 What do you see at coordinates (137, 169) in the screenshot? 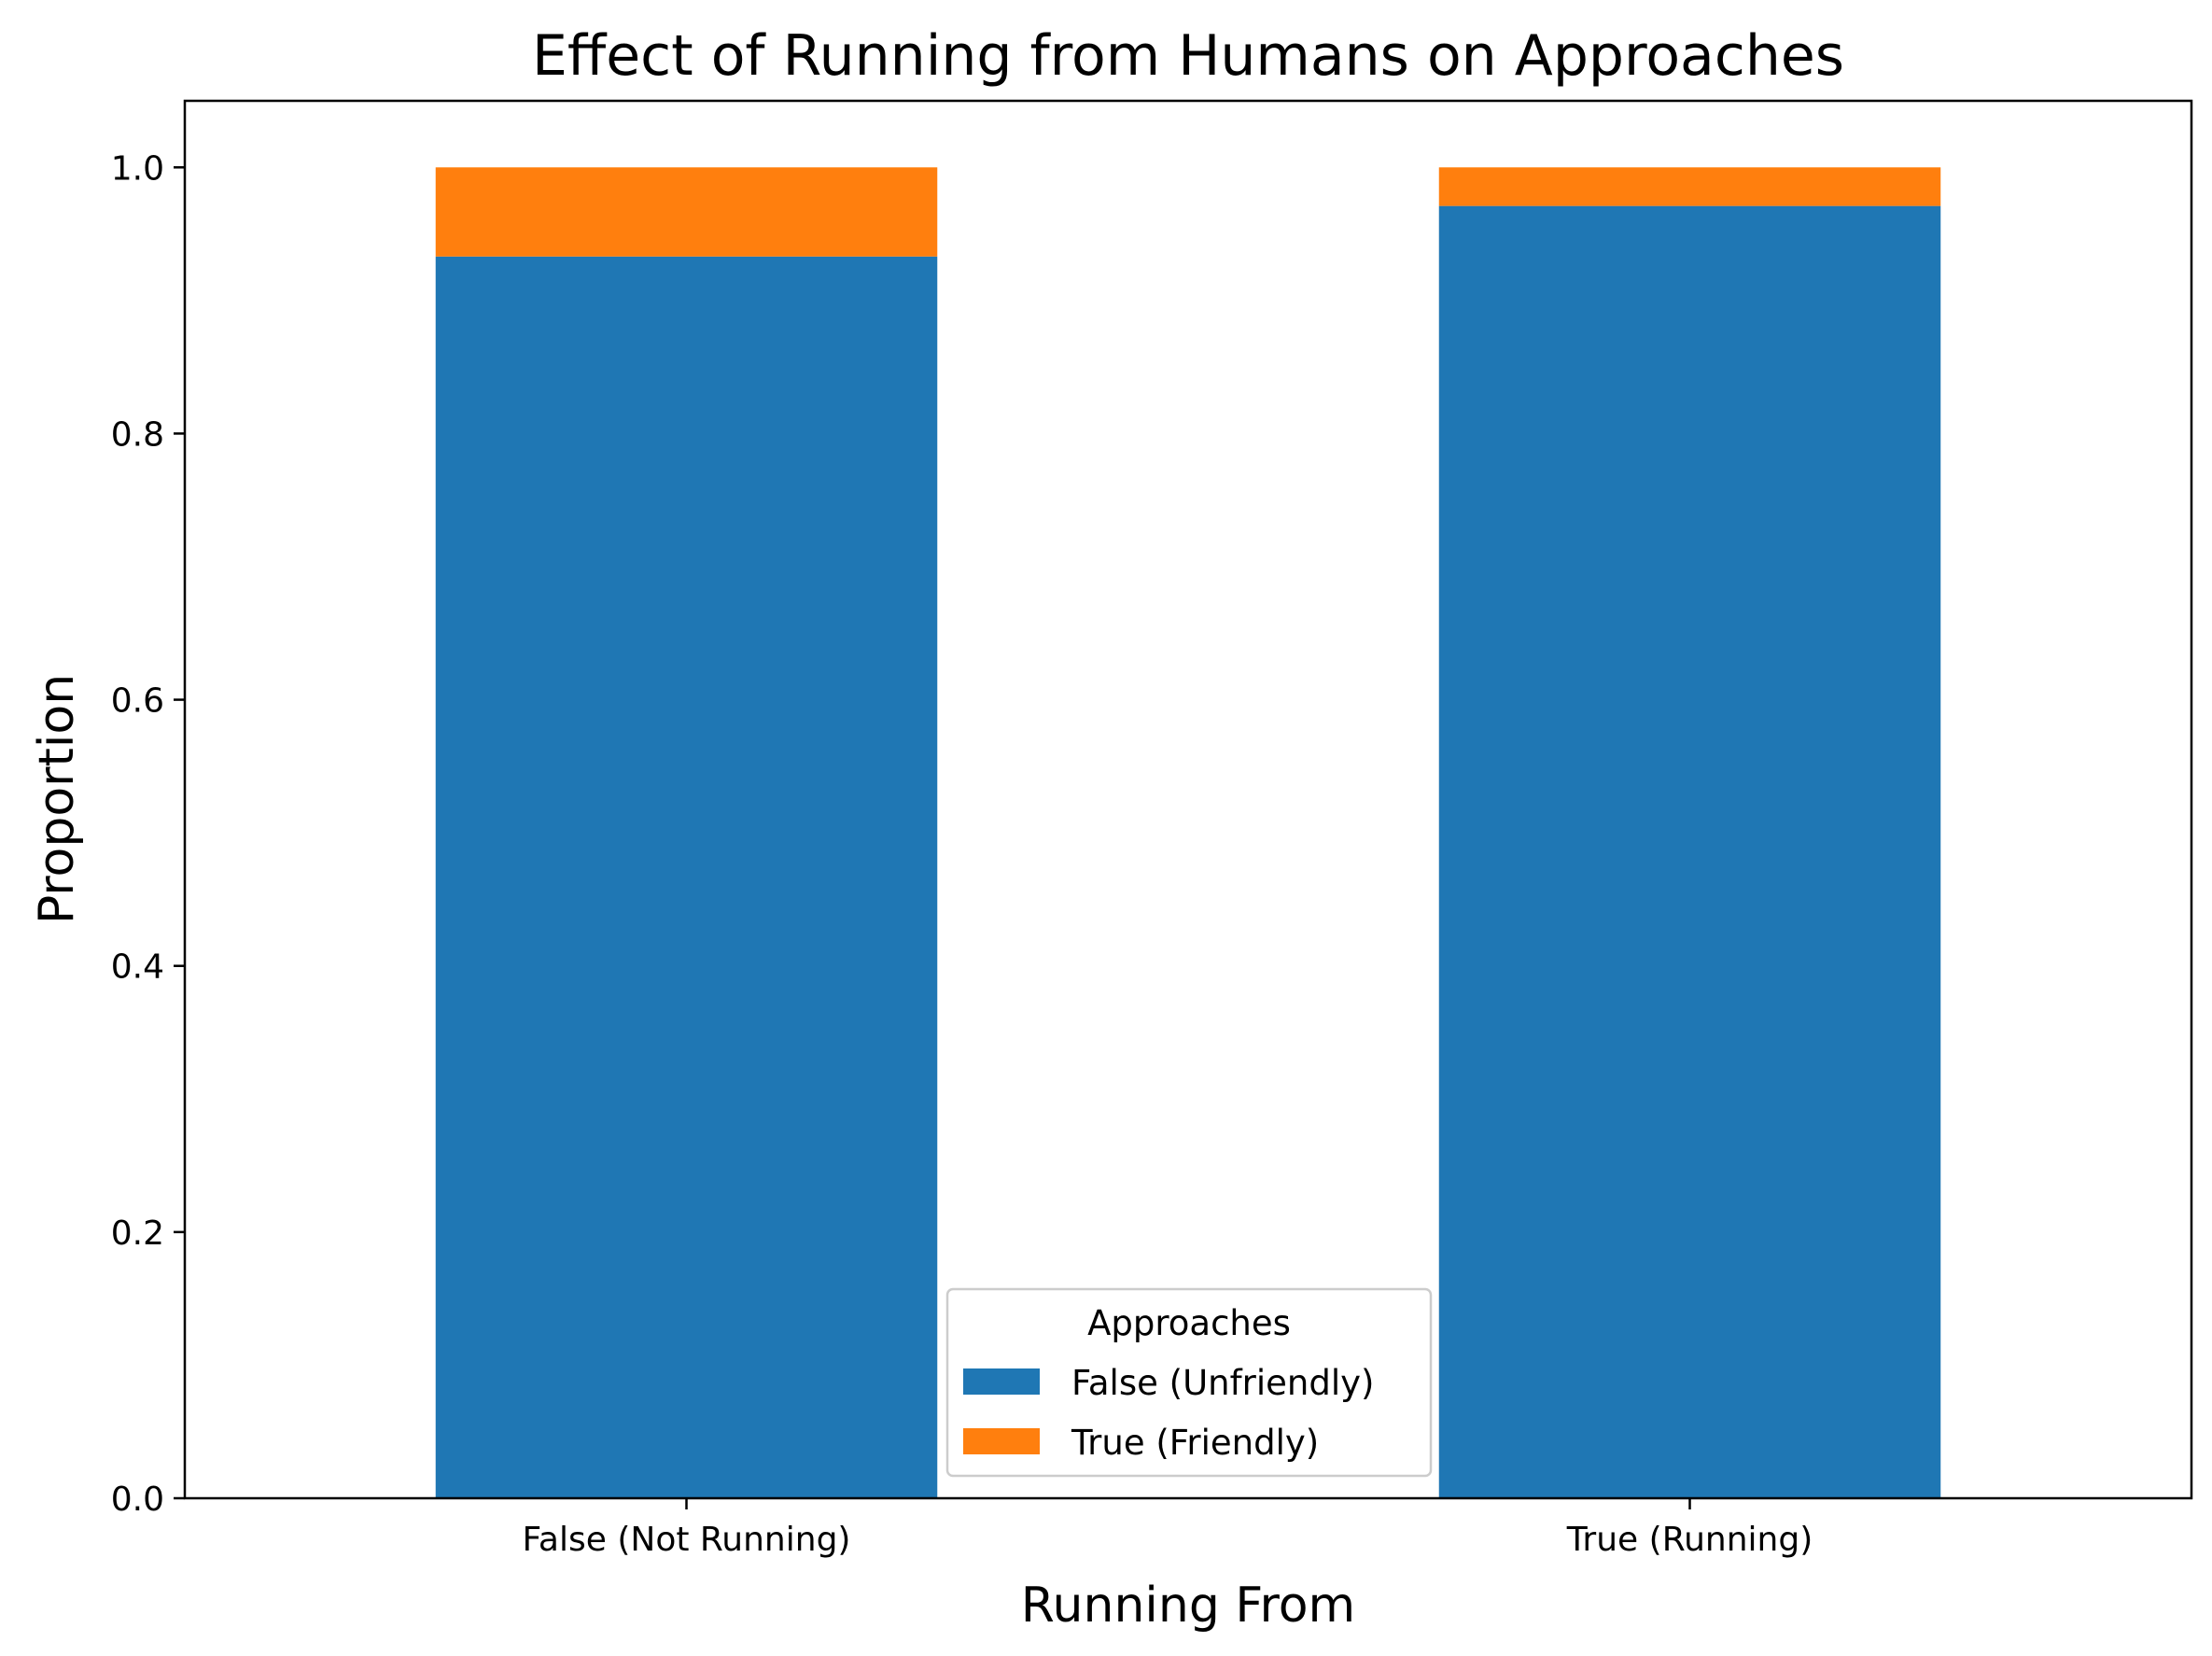
I see `y-tick-label: 1.0` at bounding box center [137, 169].